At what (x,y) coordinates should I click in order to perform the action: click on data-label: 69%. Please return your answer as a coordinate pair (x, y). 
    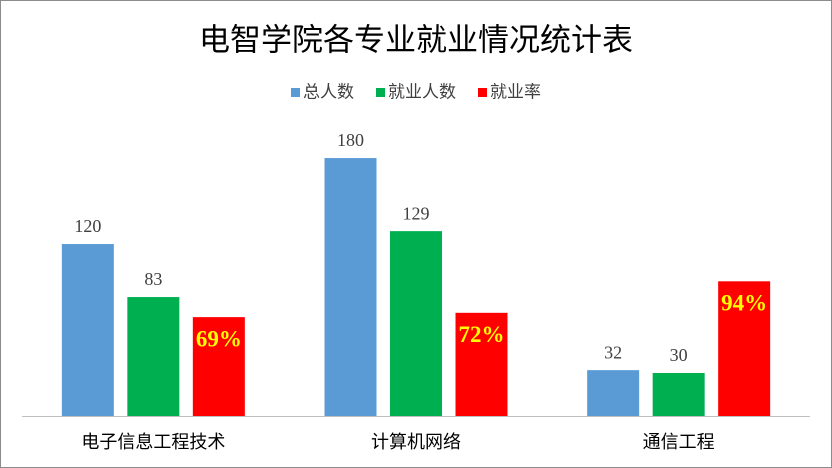
    Looking at the image, I should click on (219, 338).